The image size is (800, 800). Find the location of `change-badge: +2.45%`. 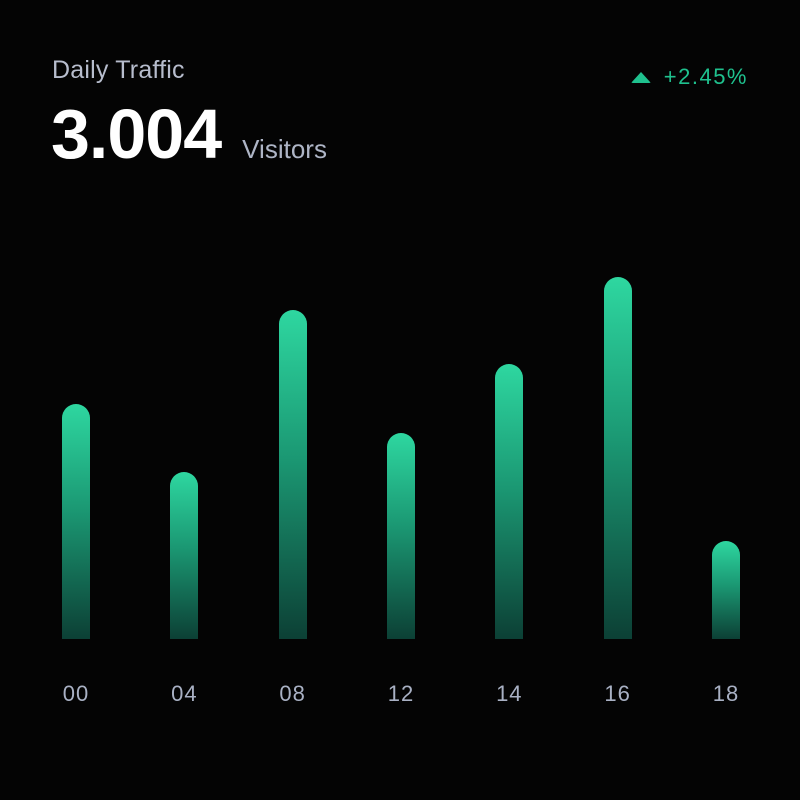

change-badge: +2.45% is located at coordinates (689, 77).